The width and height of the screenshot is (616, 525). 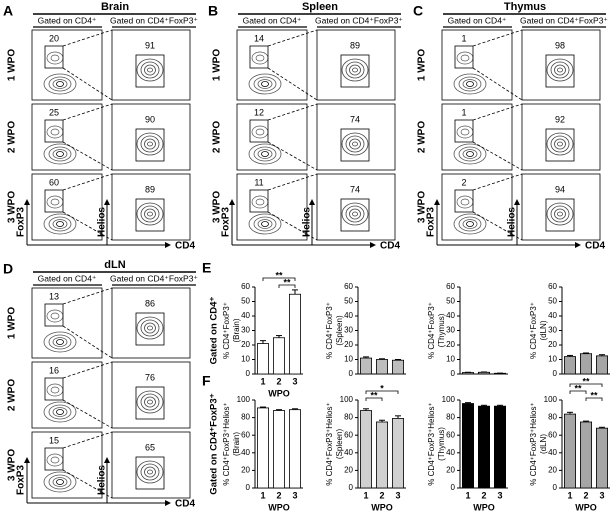 What do you see at coordinates (114, 265) in the screenshot?
I see `panel-title: dLN` at bounding box center [114, 265].